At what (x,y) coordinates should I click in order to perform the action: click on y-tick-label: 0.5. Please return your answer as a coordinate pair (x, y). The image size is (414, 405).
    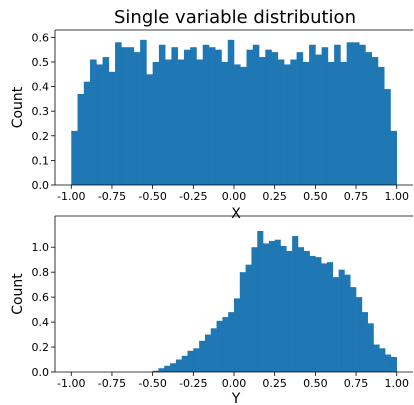
    Looking at the image, I should click on (41, 62).